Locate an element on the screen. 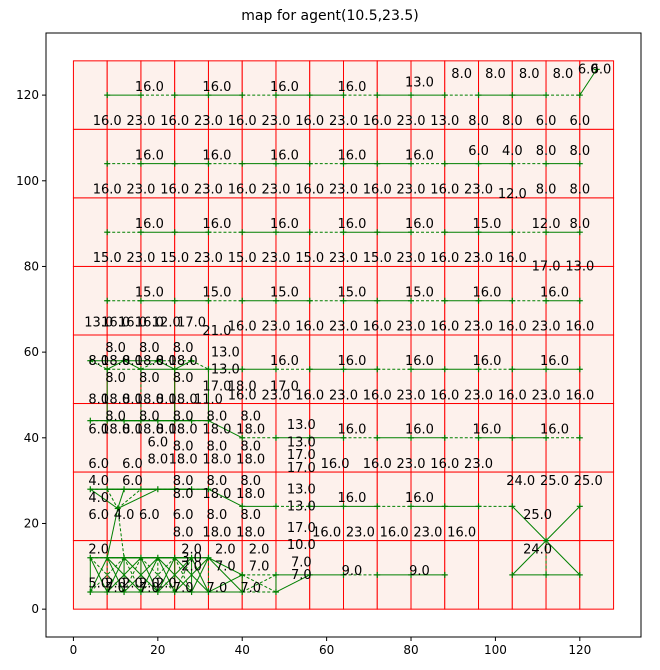 The image size is (660, 670). edge-label: 21.0 is located at coordinates (216, 331).